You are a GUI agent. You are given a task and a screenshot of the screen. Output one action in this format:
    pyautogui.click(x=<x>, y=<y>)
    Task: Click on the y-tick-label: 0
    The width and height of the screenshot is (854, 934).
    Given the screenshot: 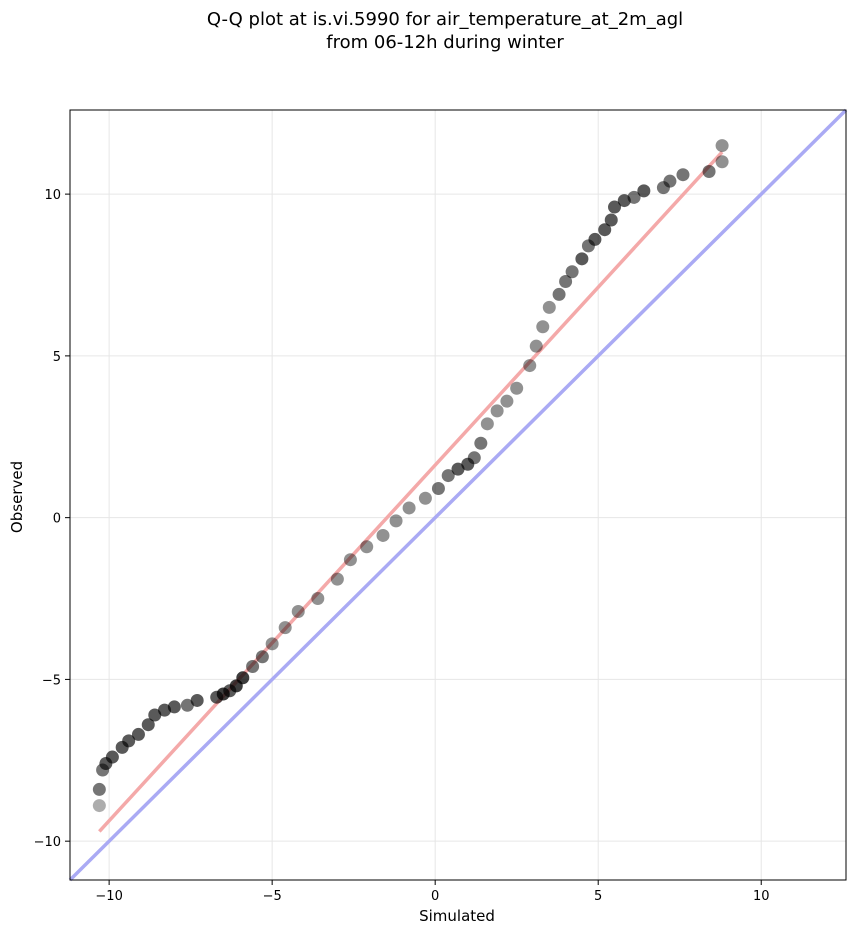 What is the action you would take?
    pyautogui.click(x=57, y=519)
    